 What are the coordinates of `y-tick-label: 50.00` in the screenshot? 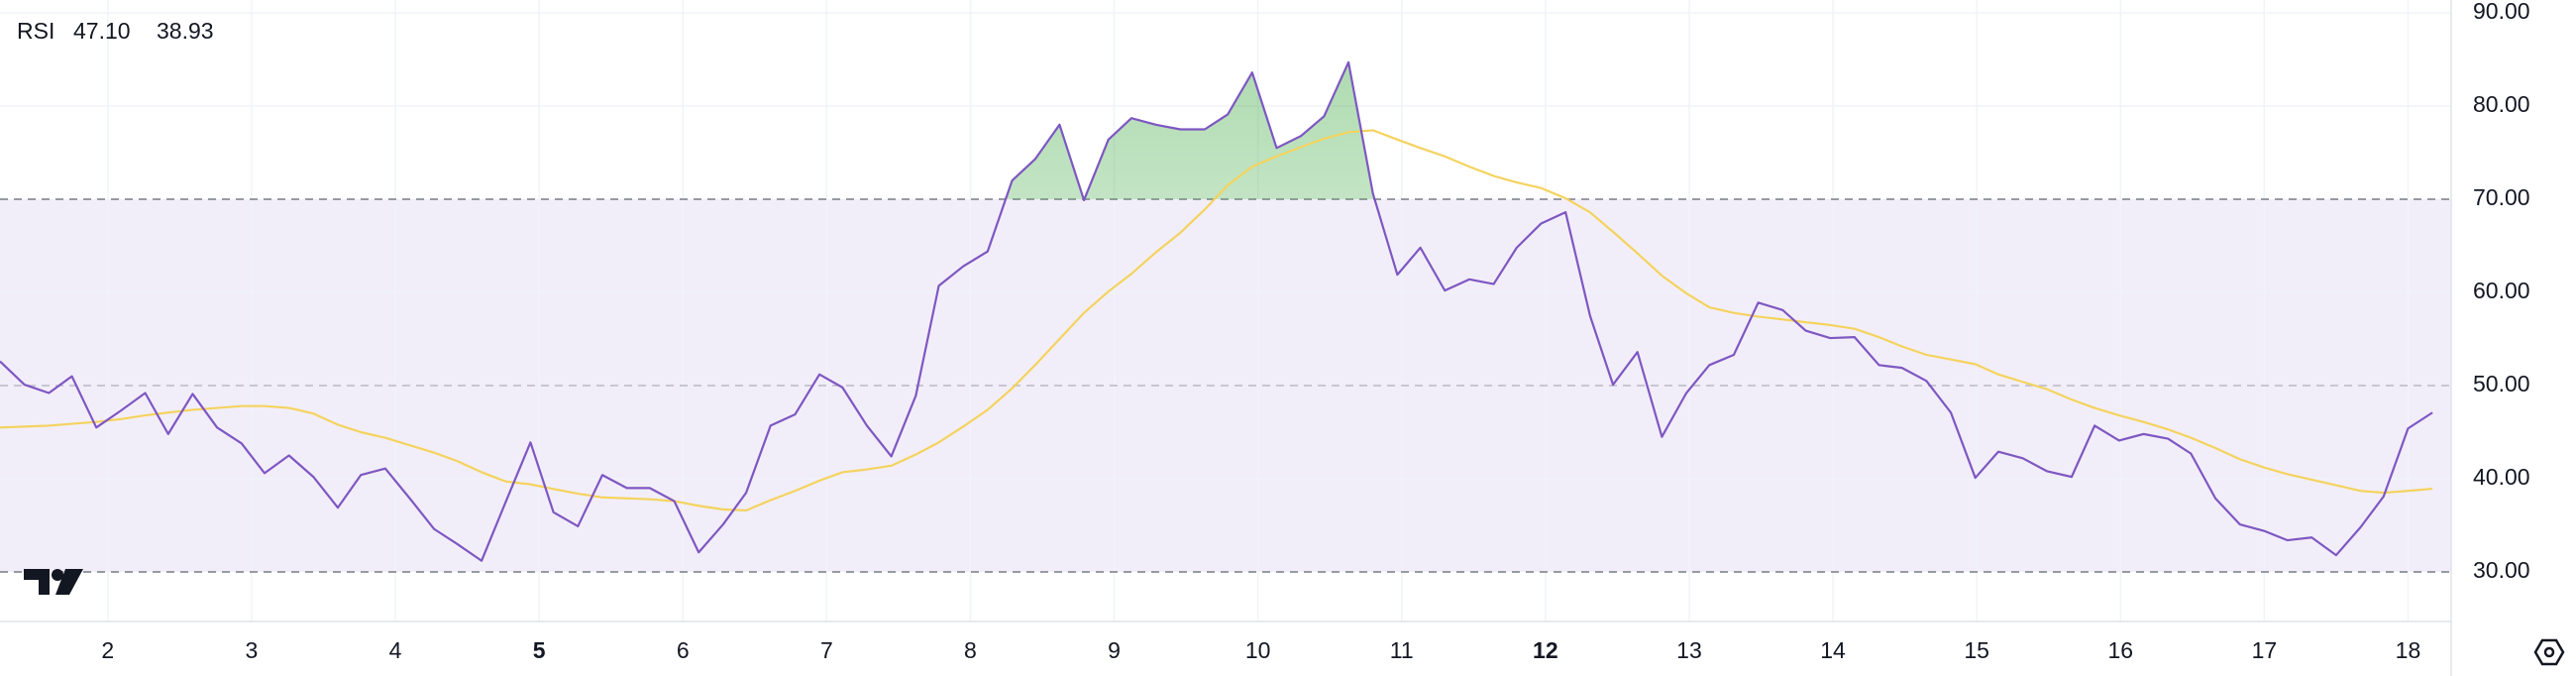 It's located at (2501, 383).